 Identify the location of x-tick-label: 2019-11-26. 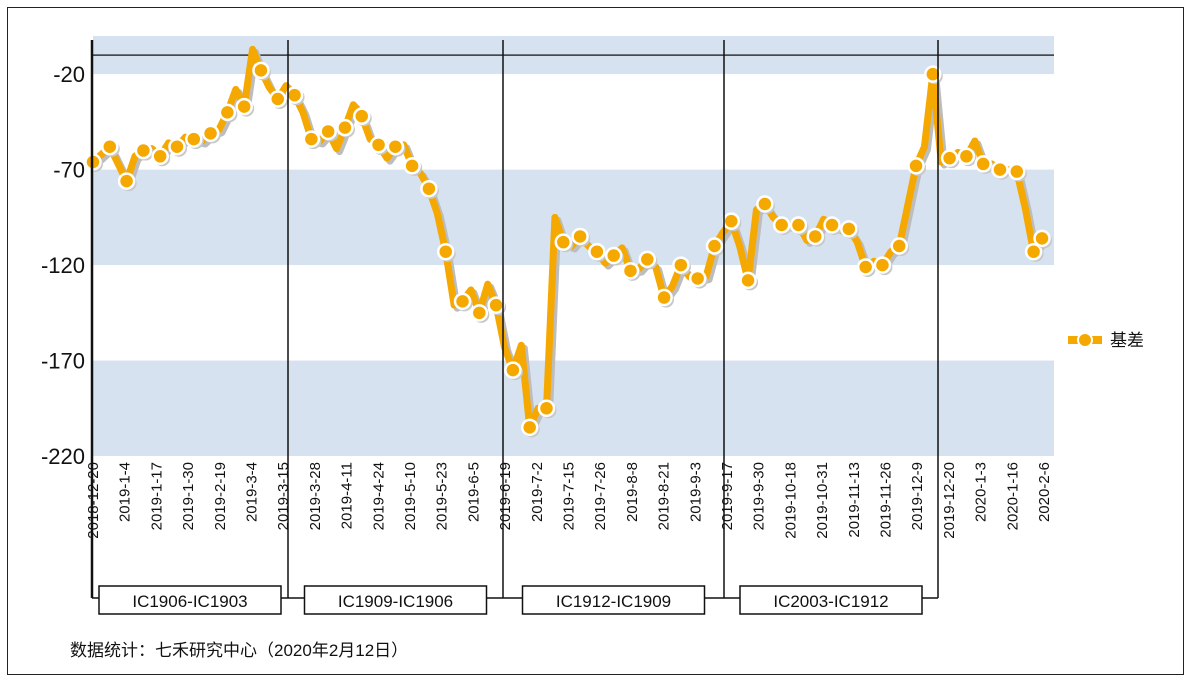
(886, 500).